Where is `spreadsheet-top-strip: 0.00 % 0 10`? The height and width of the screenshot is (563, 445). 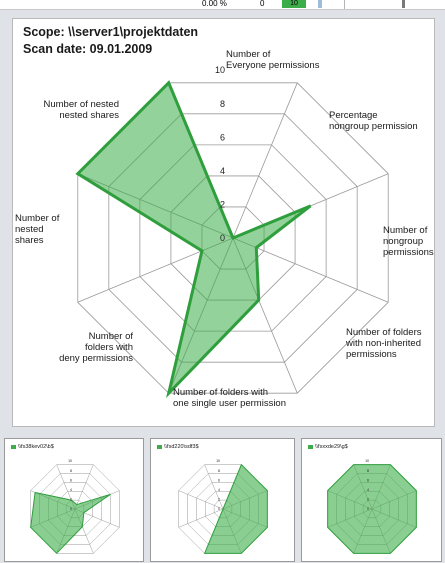
spreadsheet-top-strip: 0.00 % 0 10 is located at coordinates (222, 5).